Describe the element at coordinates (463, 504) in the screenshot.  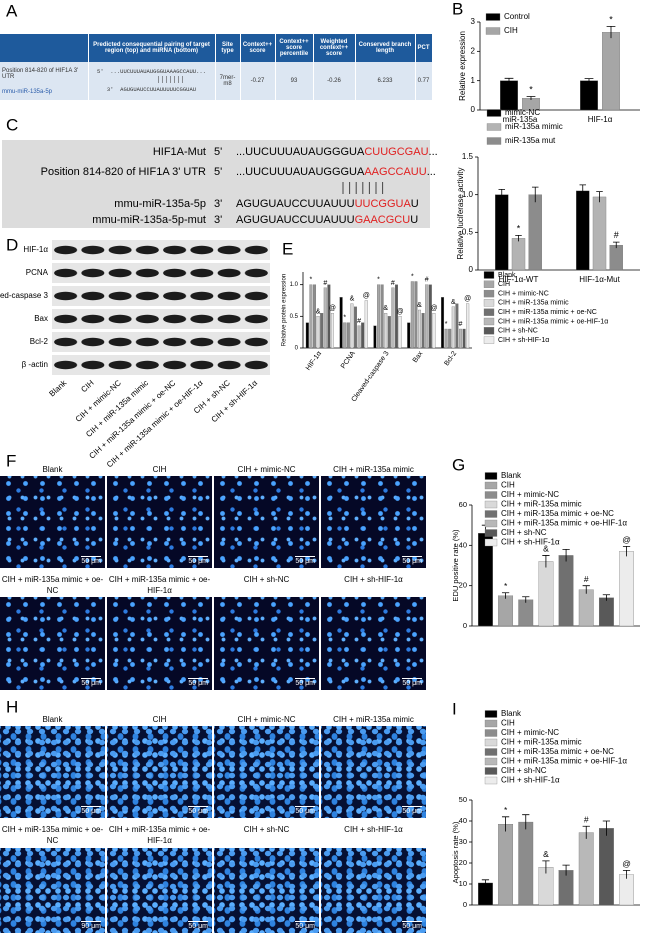
I see `y-tick-label: 60` at that location.